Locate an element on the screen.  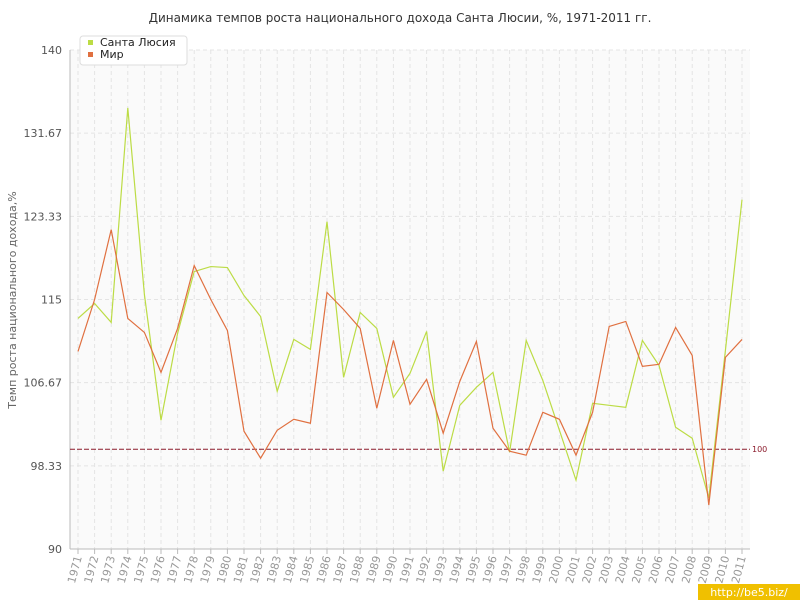
y-axis-label: Темп роста национального дохода,% is located at coordinates (12, 300).